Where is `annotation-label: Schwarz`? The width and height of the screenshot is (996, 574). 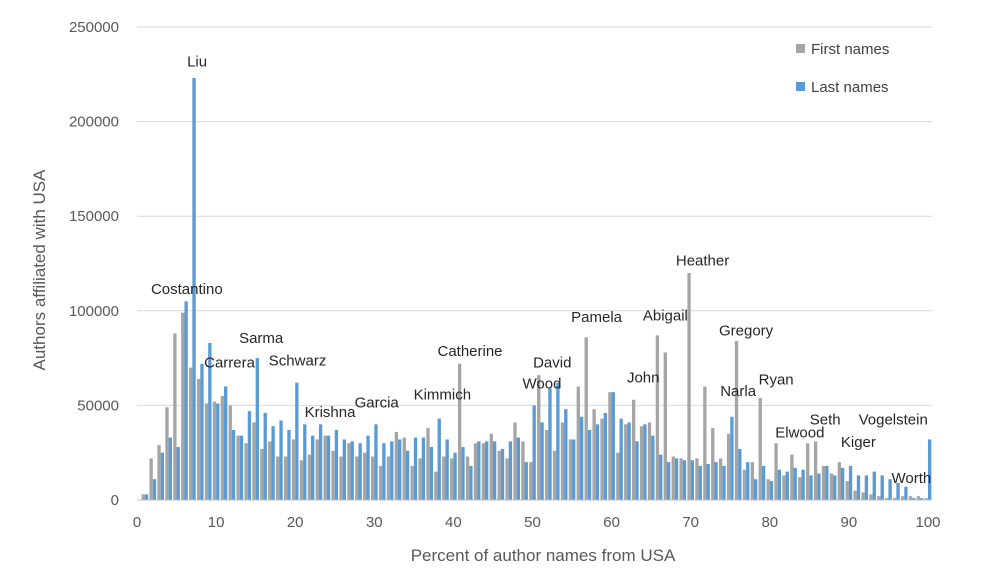
annotation-label: Schwarz is located at coordinates (298, 361).